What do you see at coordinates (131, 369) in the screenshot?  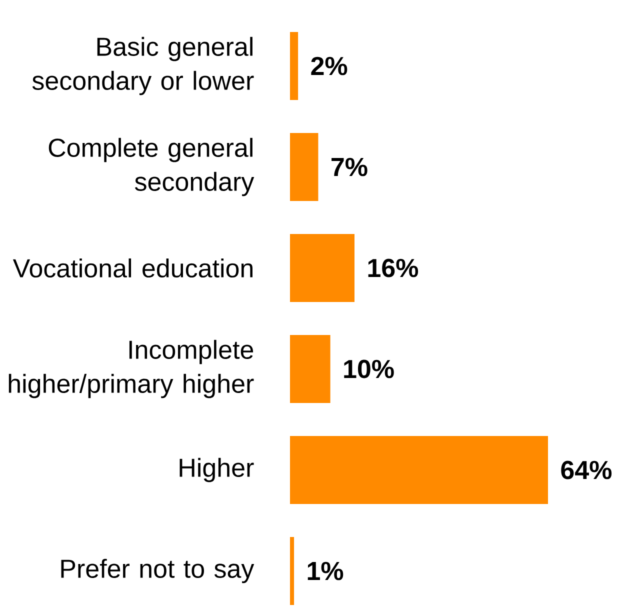 I see `y-tick-label: Incomplete higher/primary higher` at bounding box center [131, 369].